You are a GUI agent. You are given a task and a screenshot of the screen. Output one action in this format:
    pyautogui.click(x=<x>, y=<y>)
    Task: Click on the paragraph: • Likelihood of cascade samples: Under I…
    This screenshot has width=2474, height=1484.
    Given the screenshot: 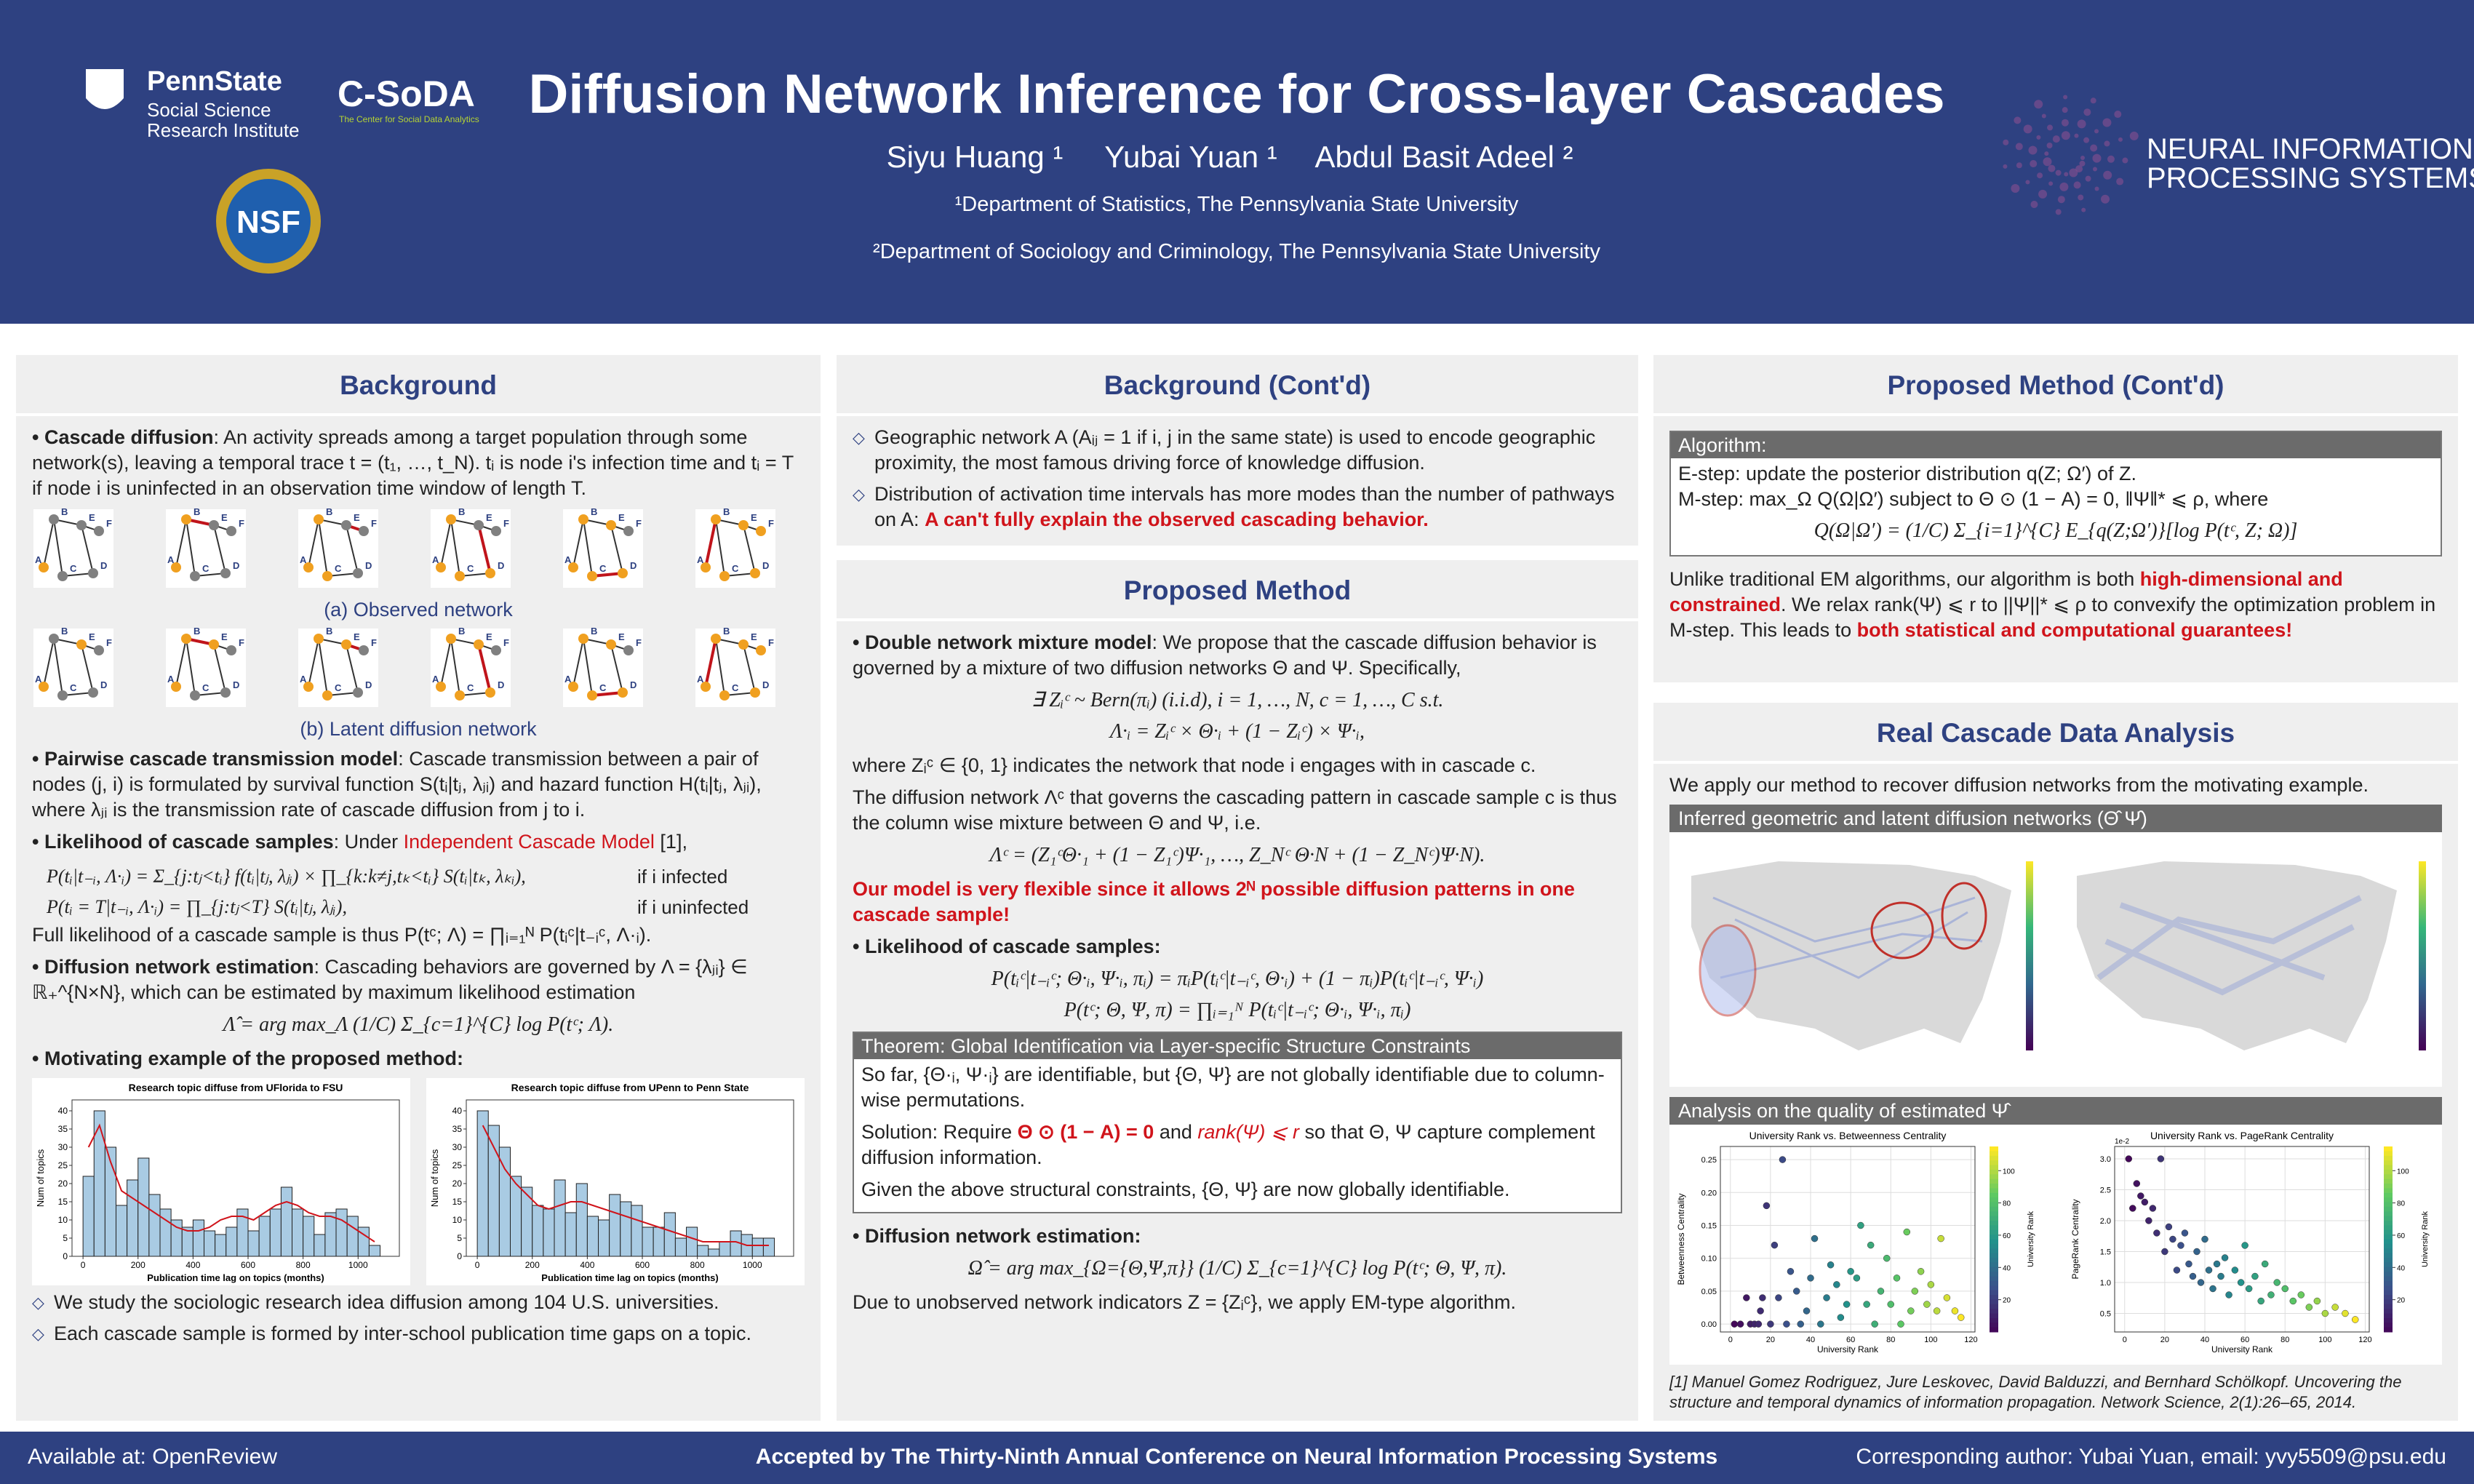 What is the action you would take?
    pyautogui.click(x=418, y=842)
    